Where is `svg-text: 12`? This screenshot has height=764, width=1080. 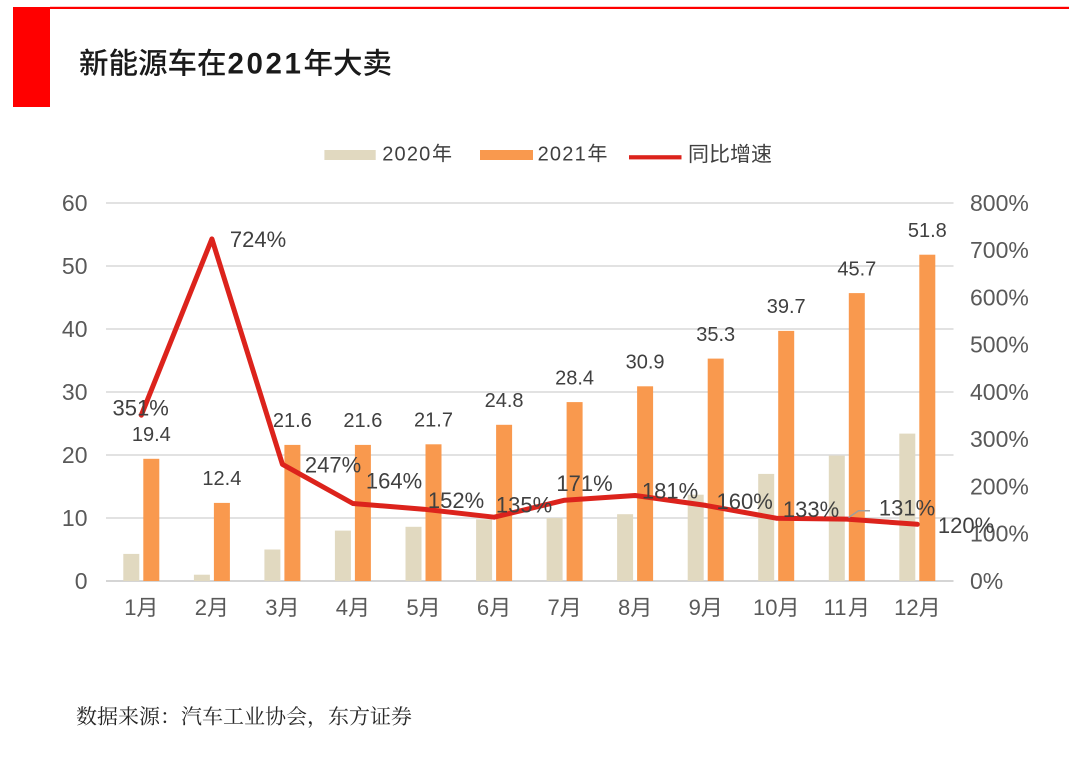
svg-text: 12 is located at coordinates (906, 607).